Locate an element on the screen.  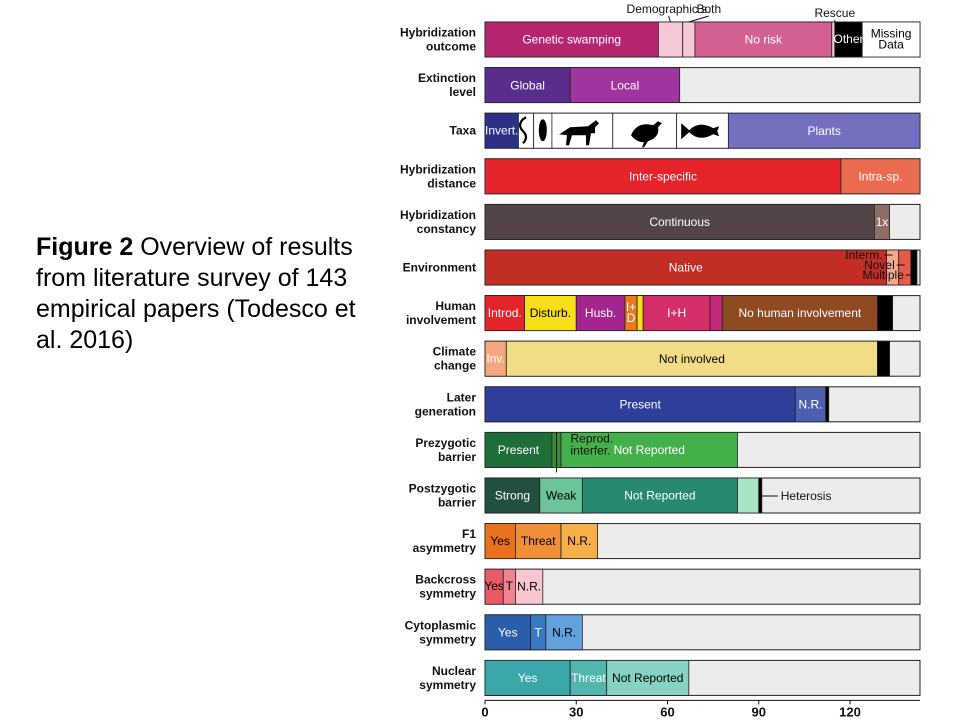
x-tick-label: 90 is located at coordinates (759, 711).